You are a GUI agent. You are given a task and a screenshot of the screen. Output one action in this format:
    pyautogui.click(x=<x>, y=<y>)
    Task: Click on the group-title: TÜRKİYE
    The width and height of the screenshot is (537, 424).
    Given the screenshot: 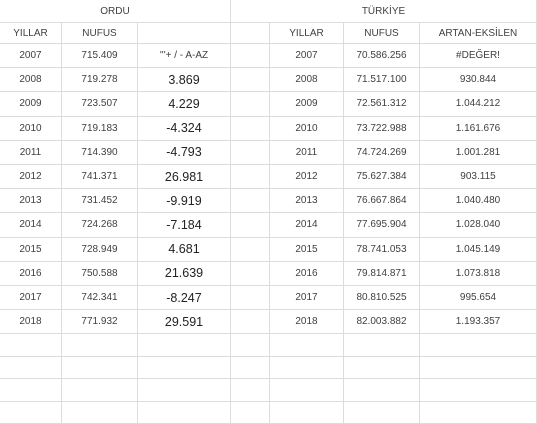 What is the action you would take?
    pyautogui.click(x=384, y=11)
    